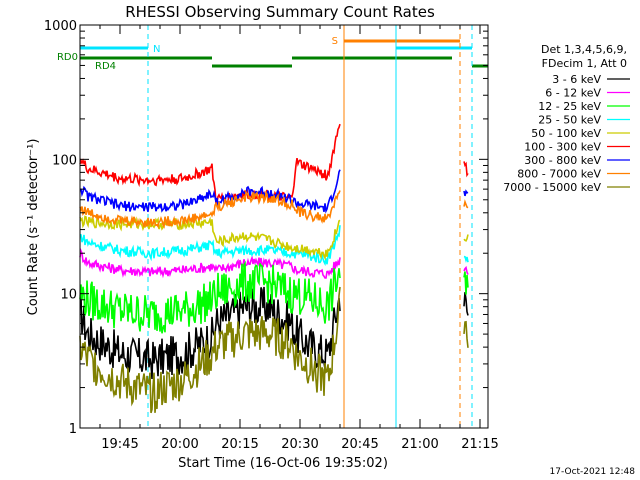  I want to click on y-tick-label: 100, so click(64, 160).